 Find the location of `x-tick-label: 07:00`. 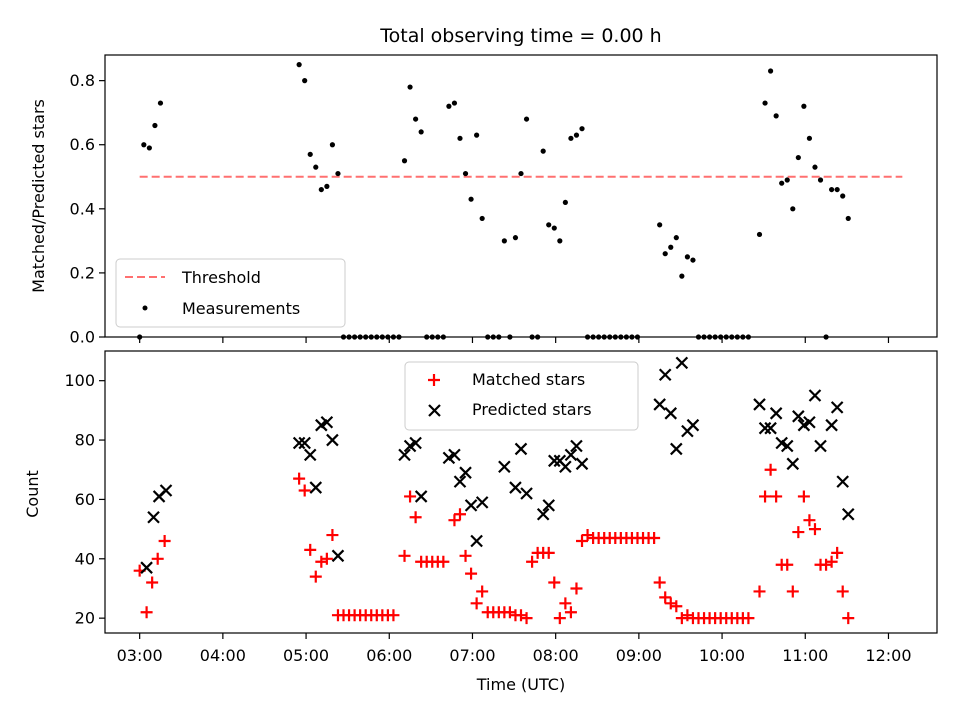

x-tick-label: 07:00 is located at coordinates (472, 655).